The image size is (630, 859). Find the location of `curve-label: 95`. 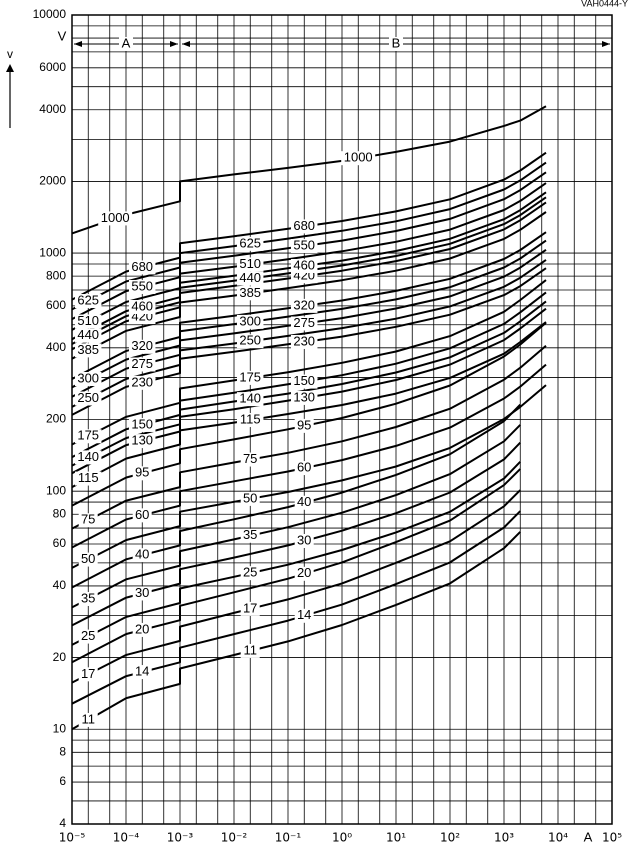

curve-label: 95 is located at coordinates (304, 424).